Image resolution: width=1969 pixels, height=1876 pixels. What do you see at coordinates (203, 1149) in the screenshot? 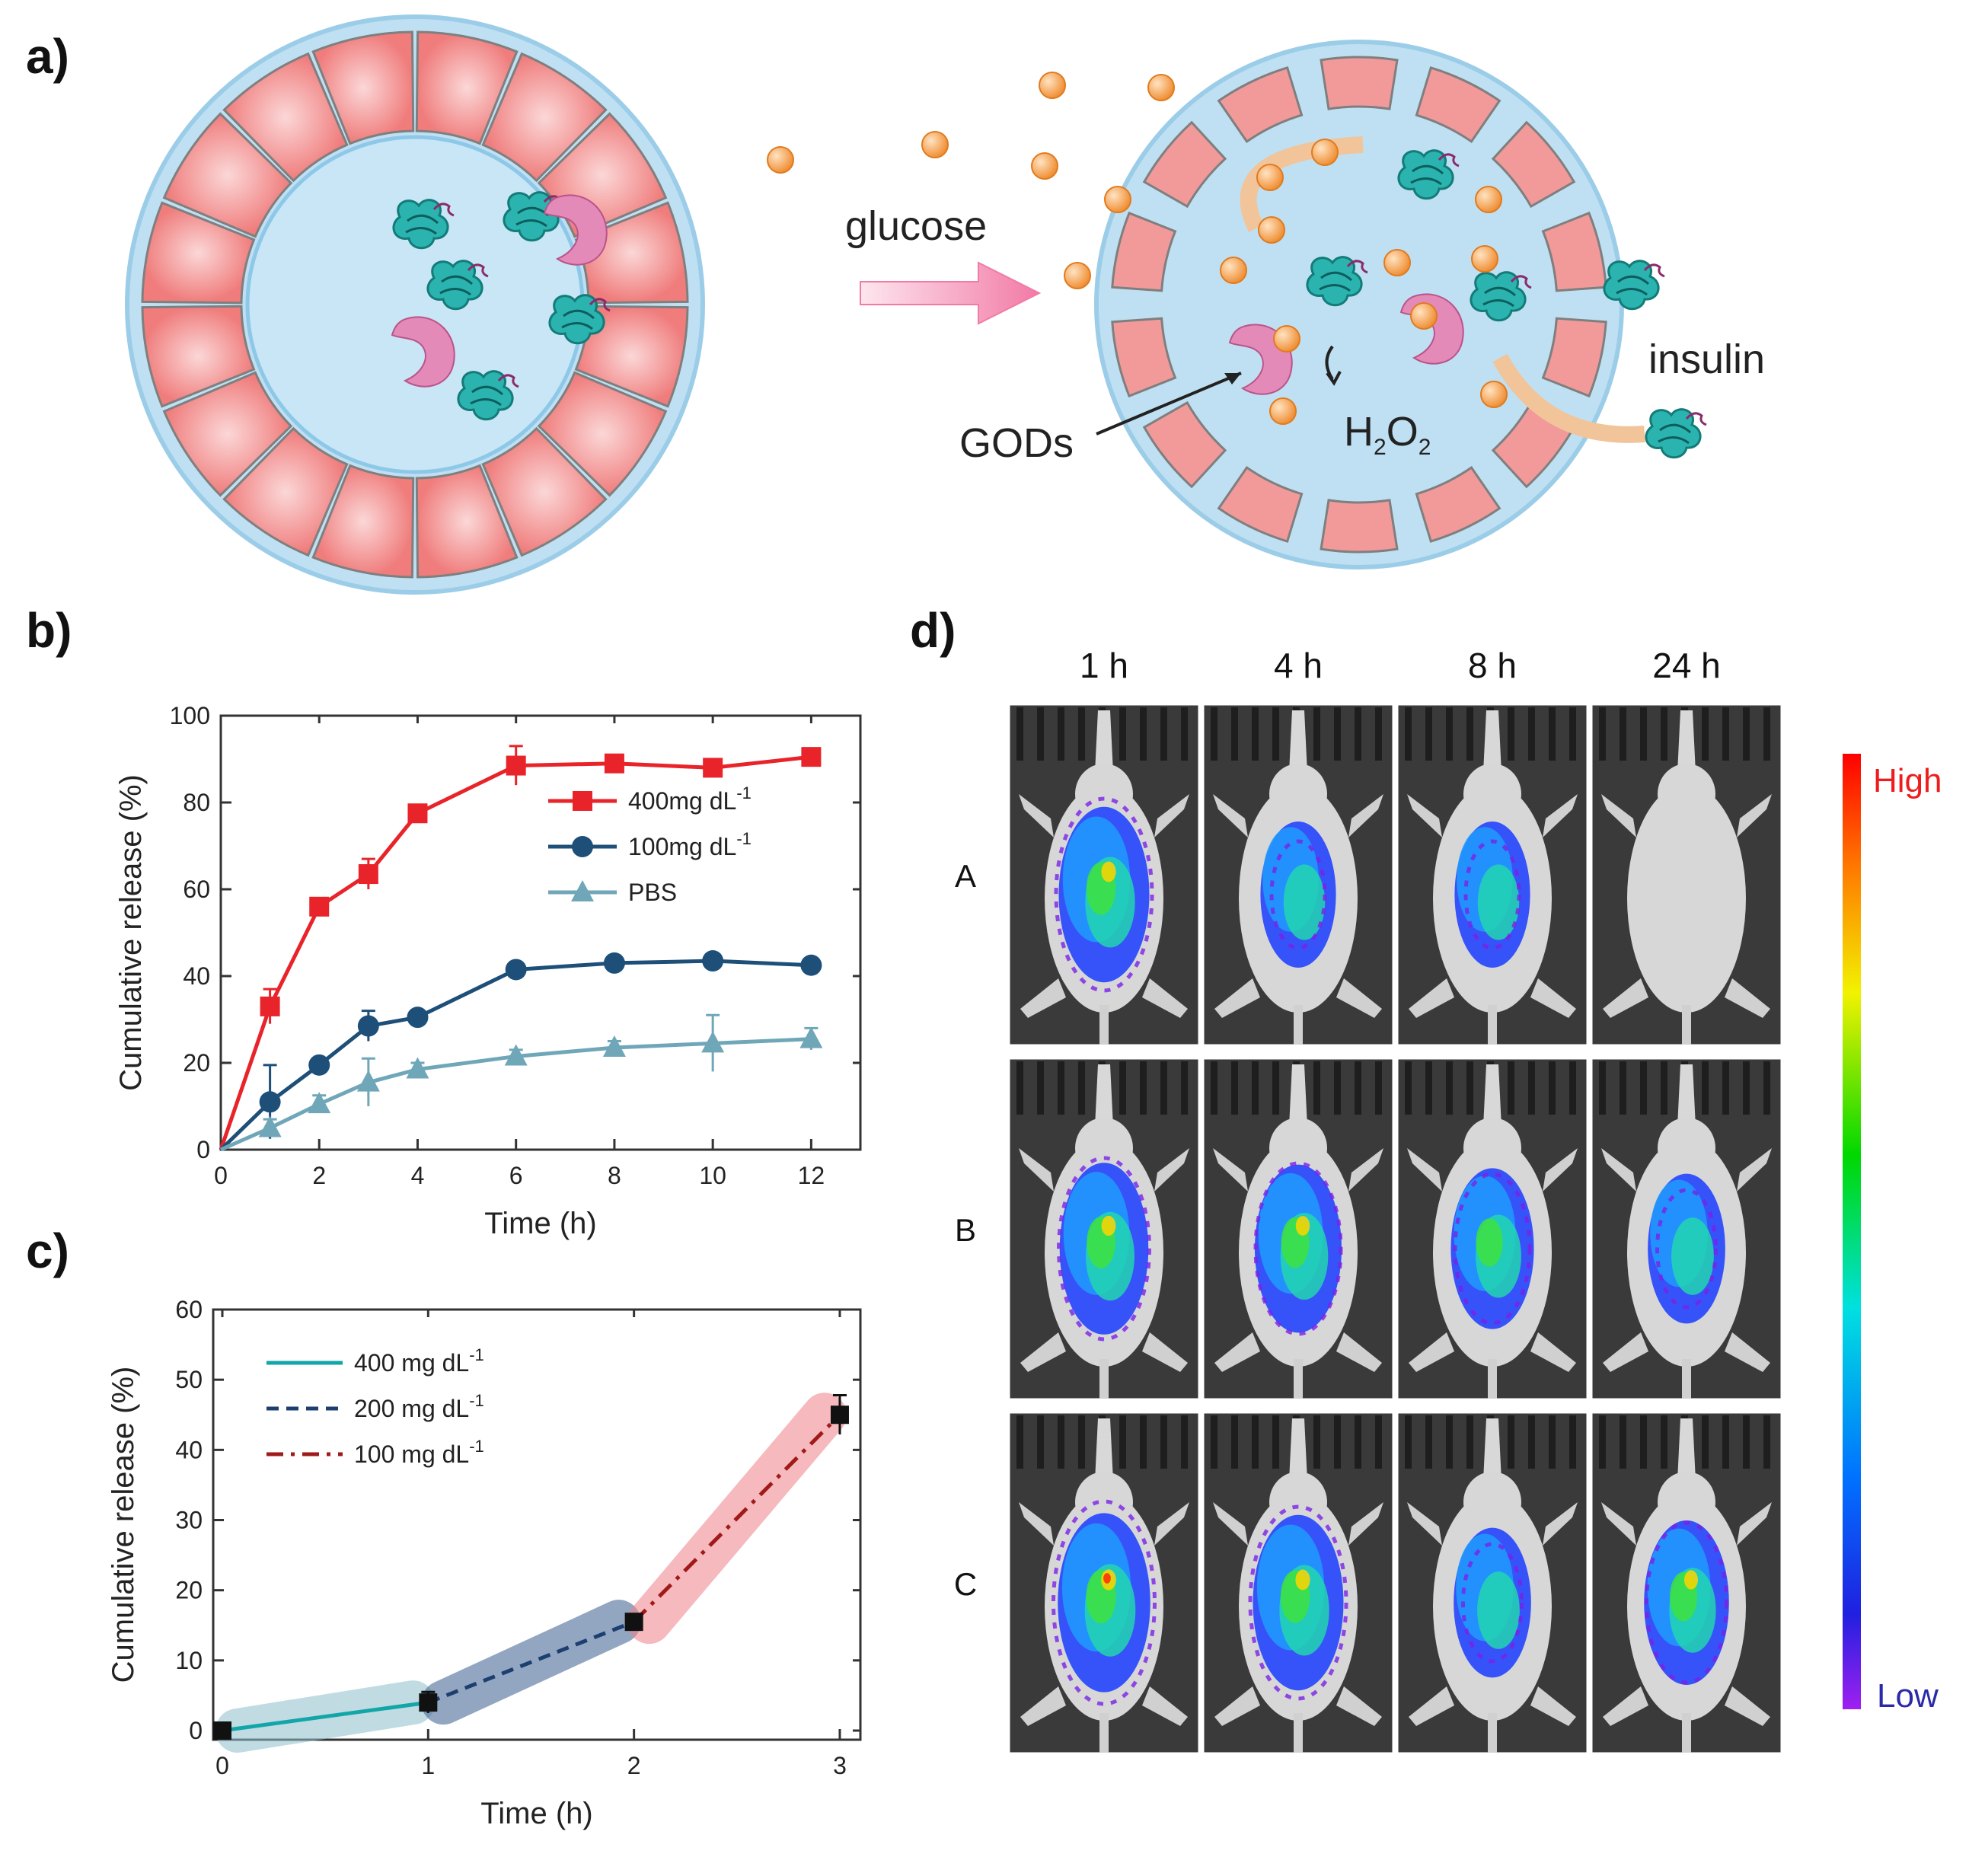
I see `chart-b-y-tick-label: 0` at bounding box center [203, 1149].